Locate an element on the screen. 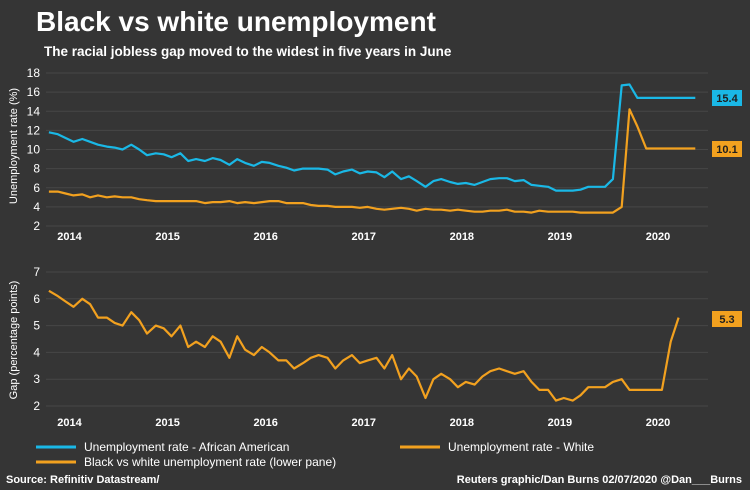  top-x-tick-label: 2015 is located at coordinates (167, 237).